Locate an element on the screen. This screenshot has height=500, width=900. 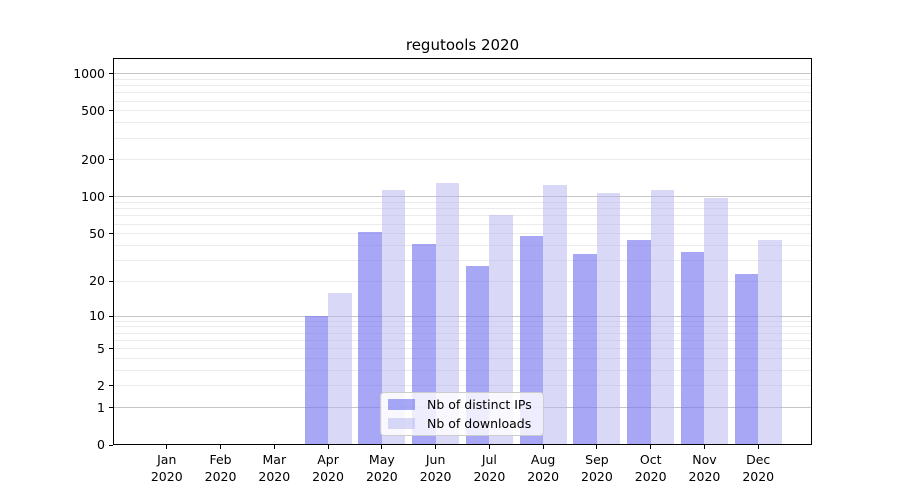
x-tick-label: Jul 2020 is located at coordinates (489, 468).